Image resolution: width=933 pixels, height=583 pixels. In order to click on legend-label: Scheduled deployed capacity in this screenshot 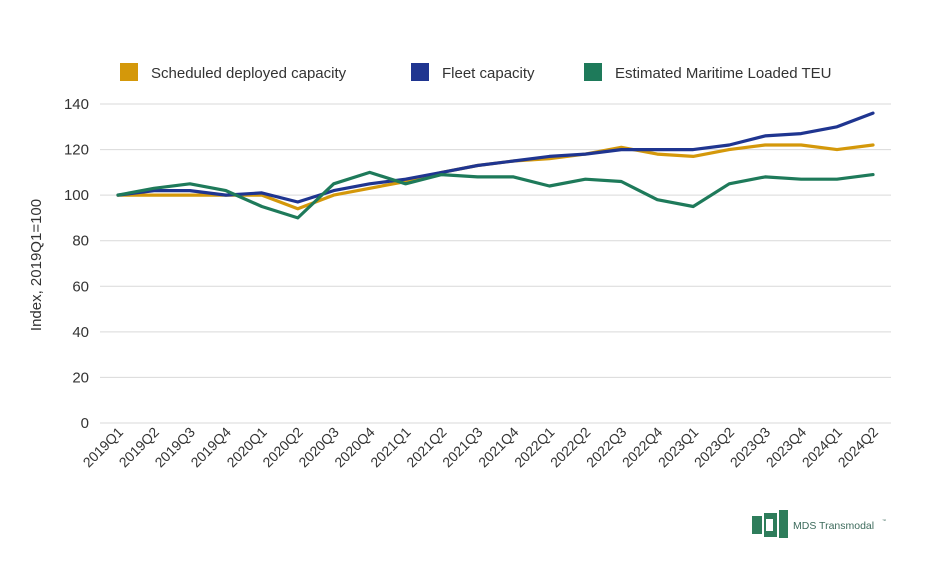, I will do `click(249, 73)`.